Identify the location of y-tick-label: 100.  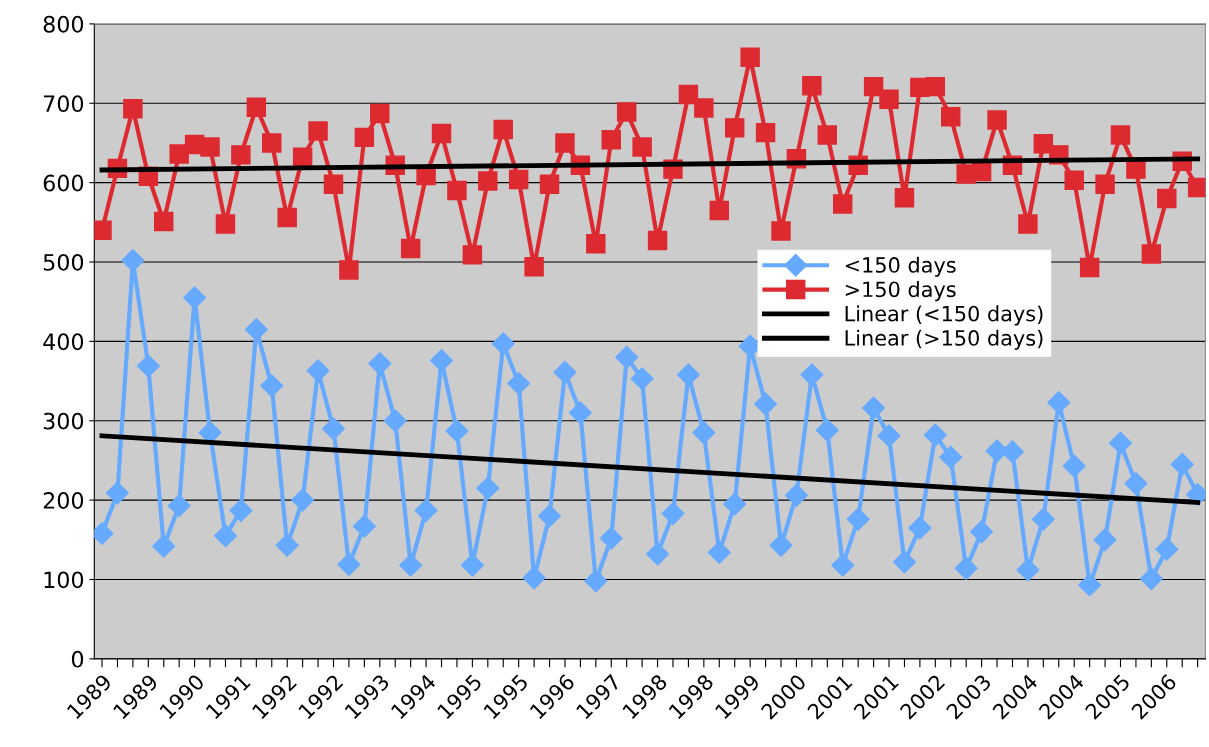
(64, 580).